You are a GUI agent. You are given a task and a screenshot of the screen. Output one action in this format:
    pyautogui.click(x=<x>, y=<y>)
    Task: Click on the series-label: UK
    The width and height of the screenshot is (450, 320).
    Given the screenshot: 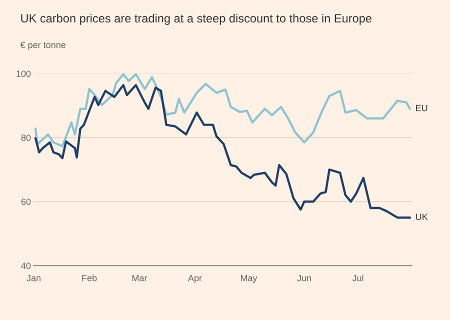 What is the action you would take?
    pyautogui.click(x=422, y=217)
    